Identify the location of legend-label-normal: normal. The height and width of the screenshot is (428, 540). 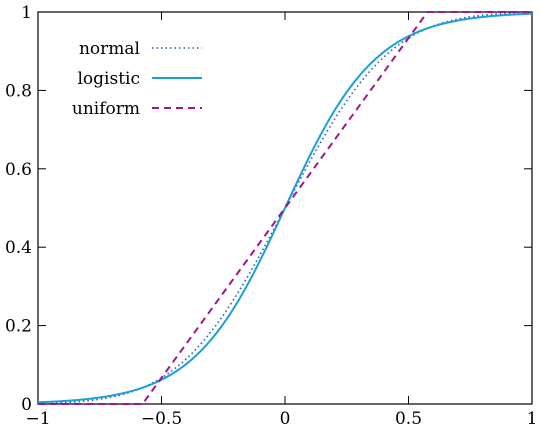
(109, 49).